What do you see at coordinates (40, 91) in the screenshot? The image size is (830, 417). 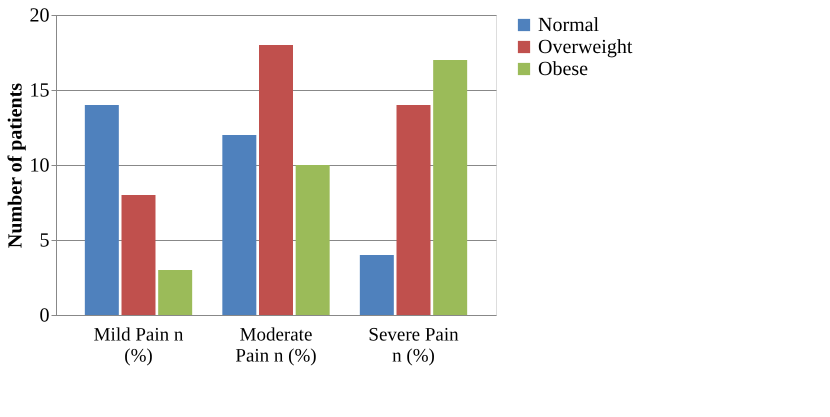 I see `y-tick-label: 15` at bounding box center [40, 91].